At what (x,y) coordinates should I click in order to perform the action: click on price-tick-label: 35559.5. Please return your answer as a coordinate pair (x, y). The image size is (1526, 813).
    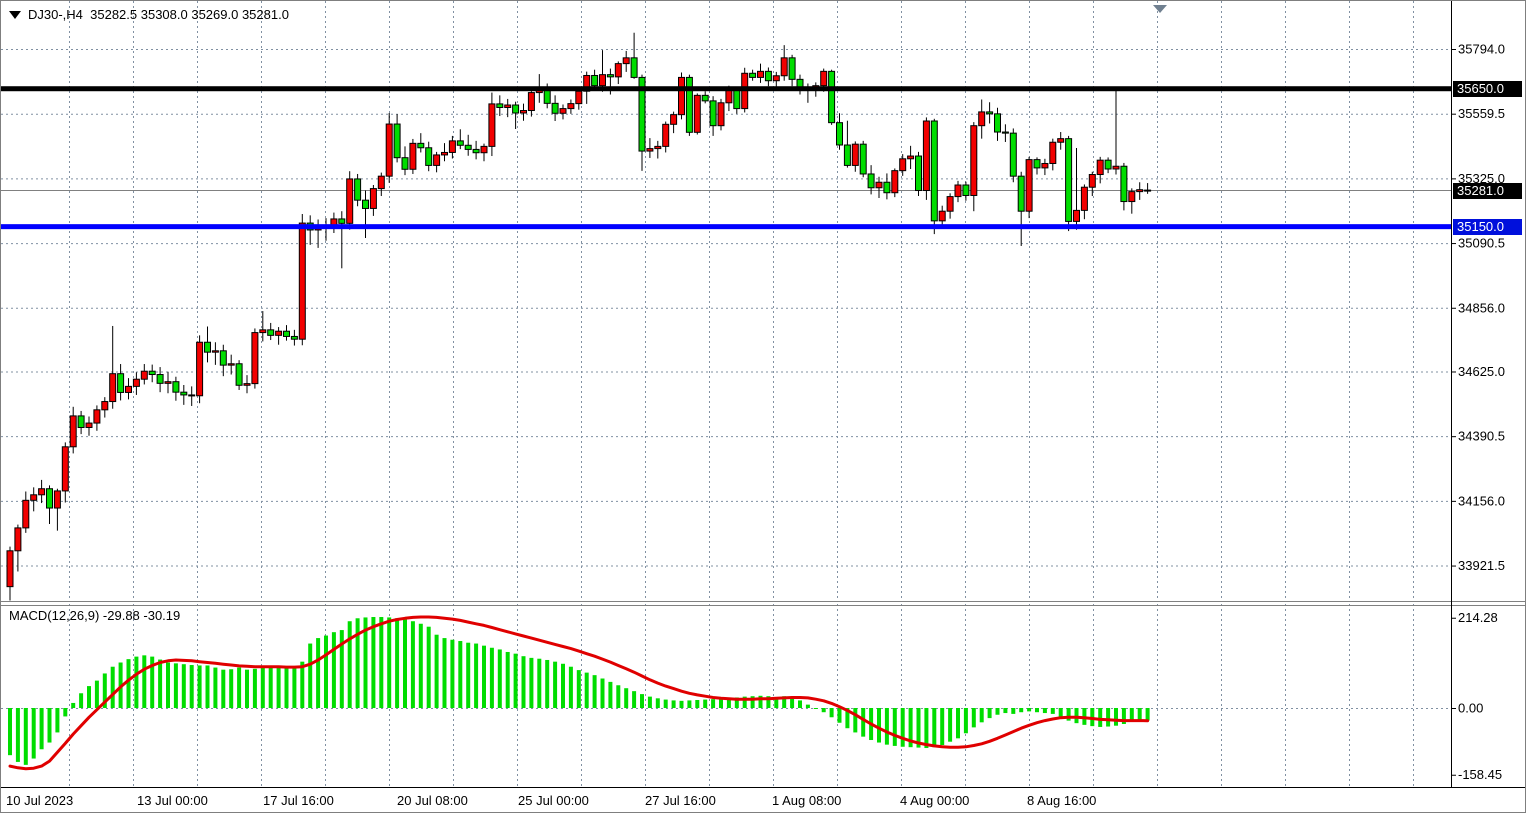
    Looking at the image, I should click on (1481, 113).